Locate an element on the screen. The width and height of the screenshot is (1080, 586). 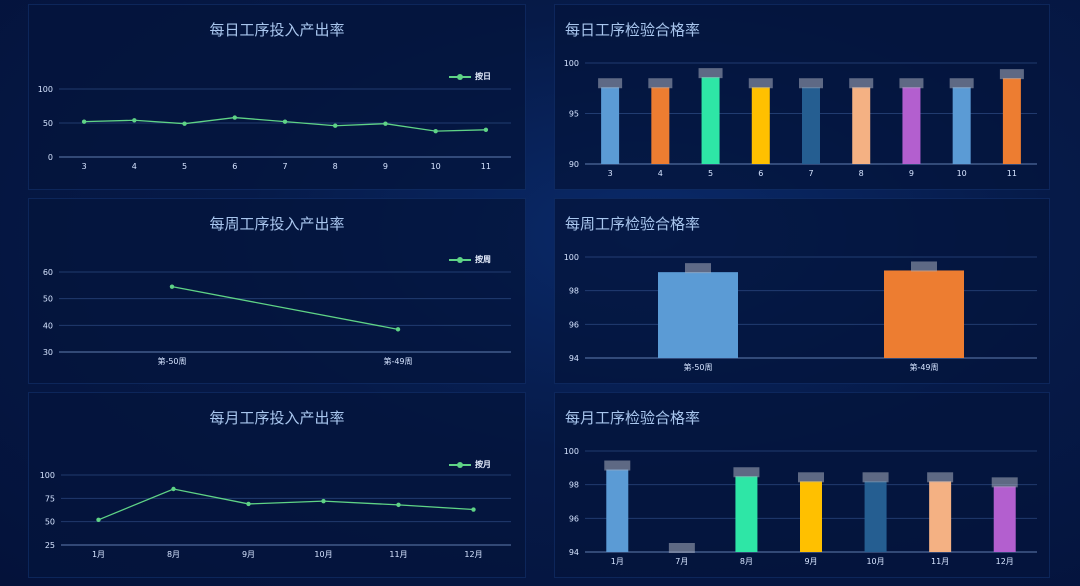
monthly-output-panel: 每月工序投入产出率 按月 25 50 75 100 1月 8月 9月 10月 11月 12月 is located at coordinates (277, 485).